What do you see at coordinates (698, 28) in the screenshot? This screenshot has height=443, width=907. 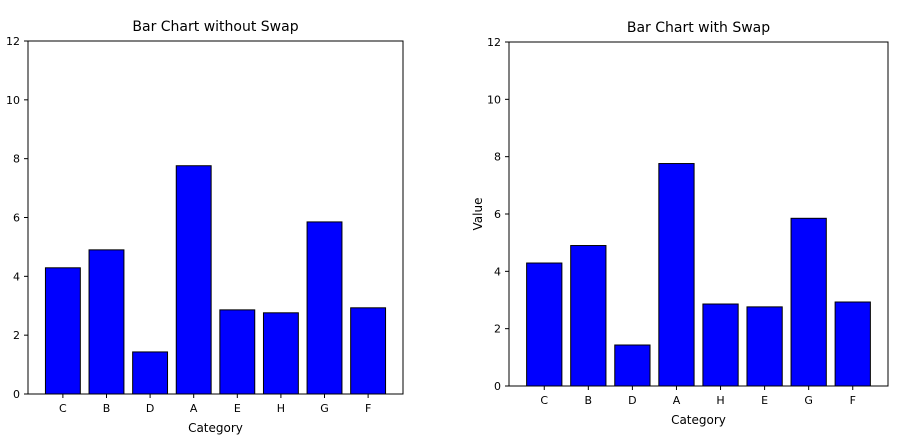 I see `chart-title: Bar Chart with Swap` at bounding box center [698, 28].